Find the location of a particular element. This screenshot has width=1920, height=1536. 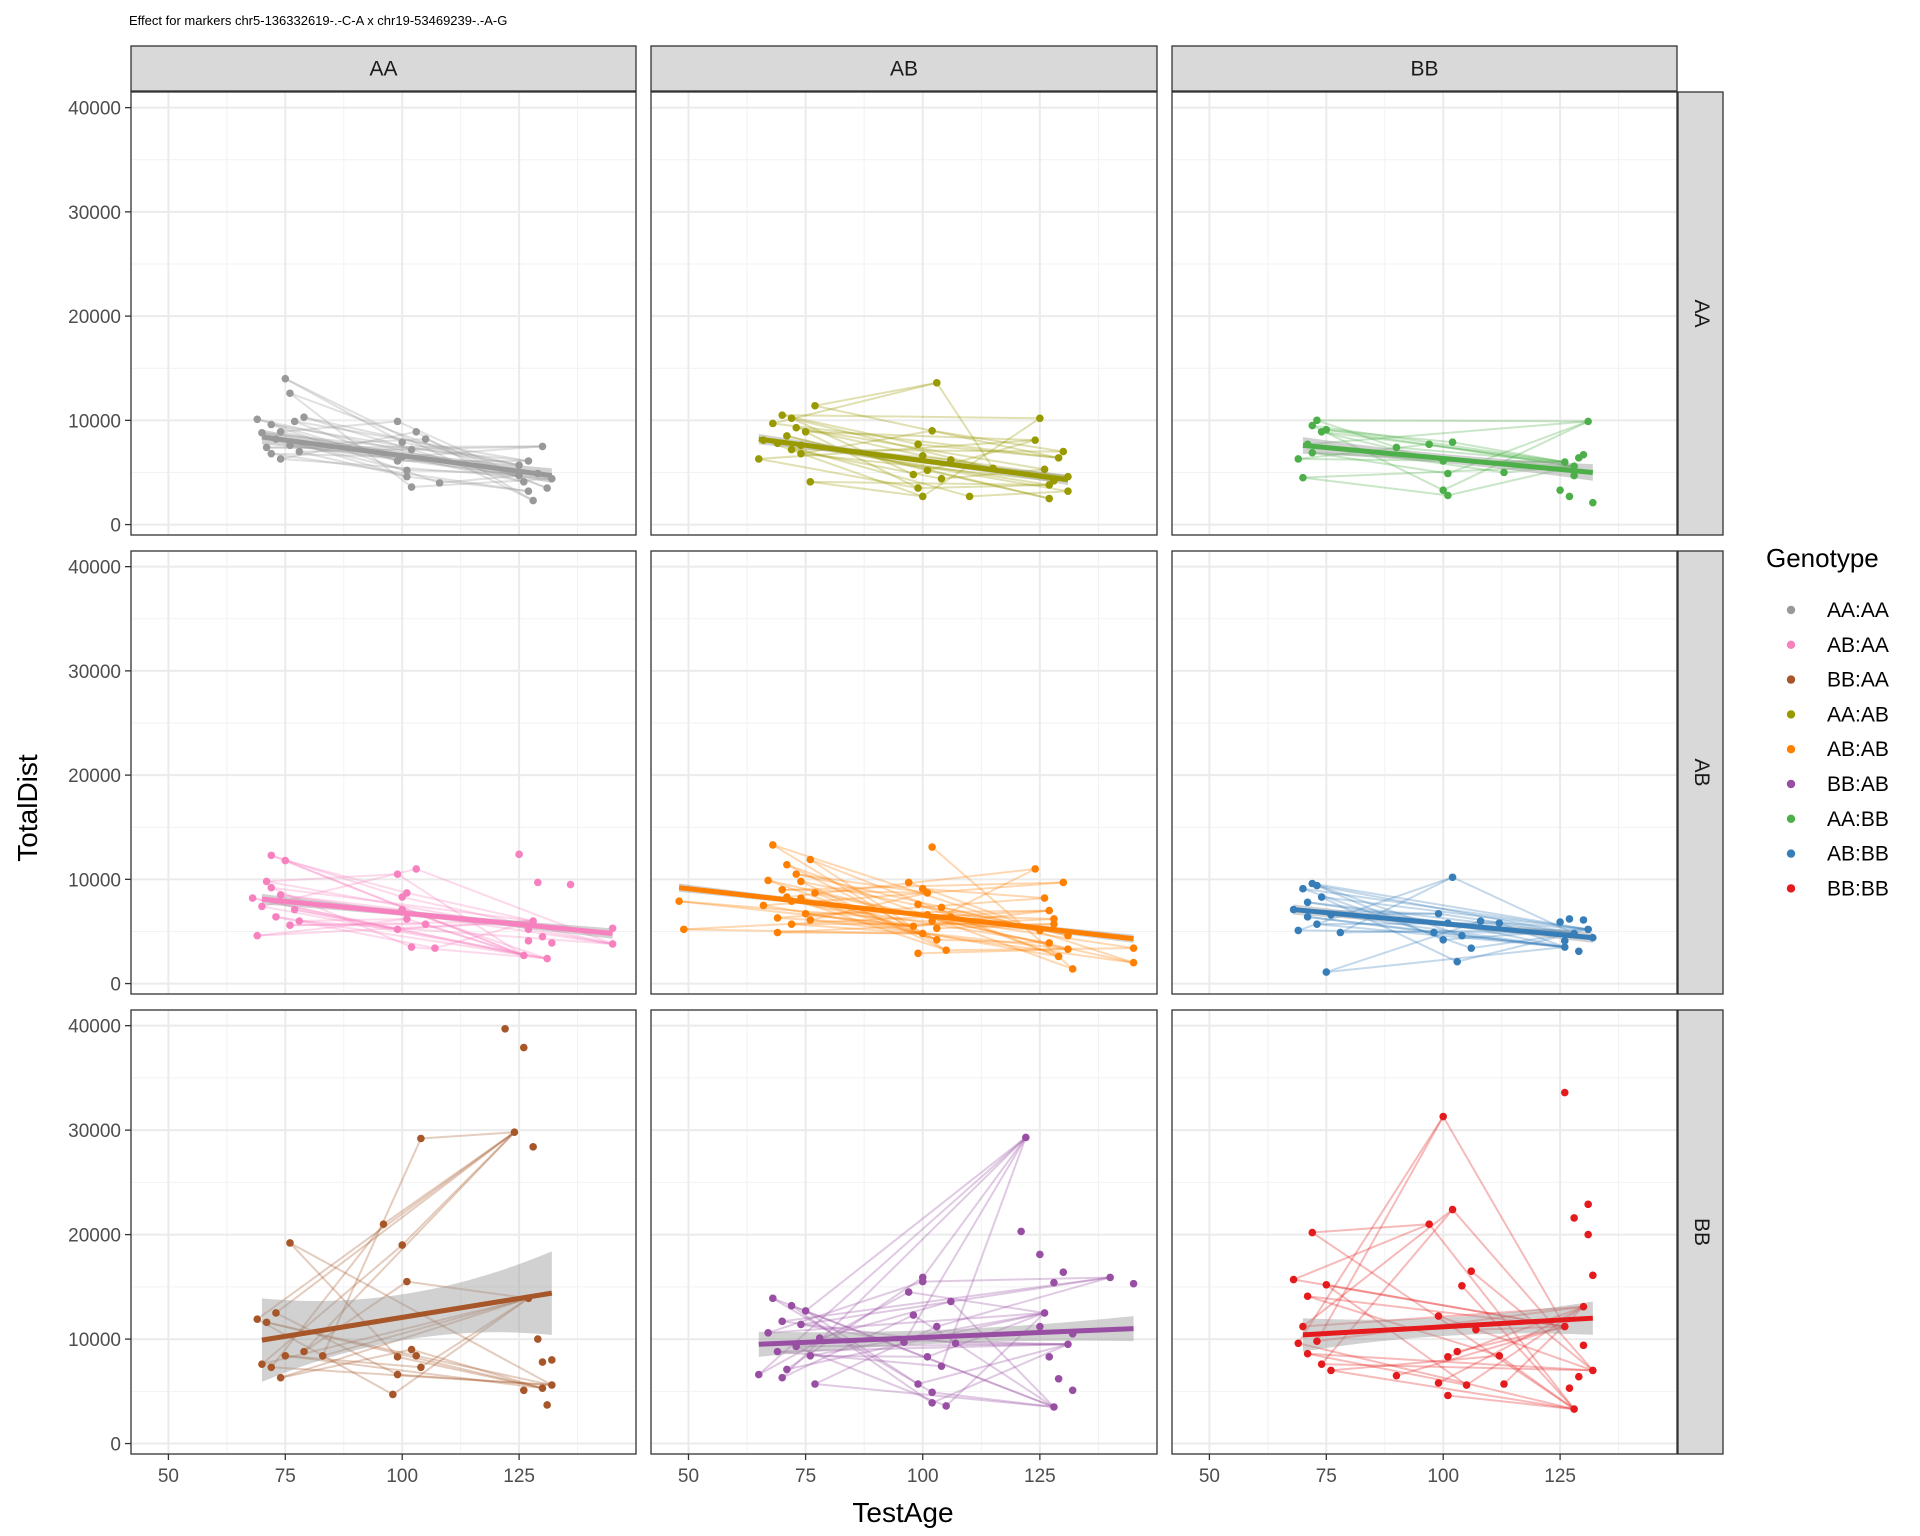

x-axis-title: TestAge is located at coordinates (902, 1512).